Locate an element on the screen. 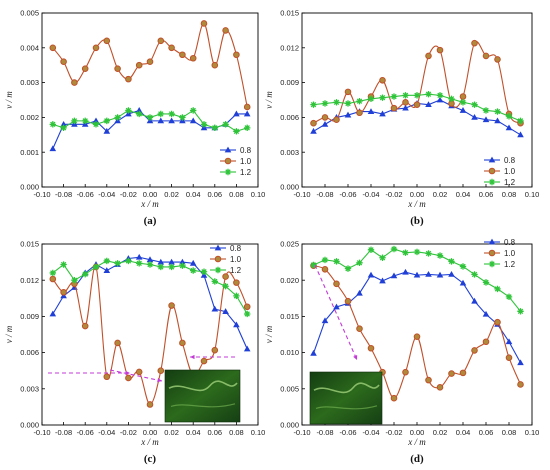  y-tick-label: 0.015 is located at coordinates (289, 316).